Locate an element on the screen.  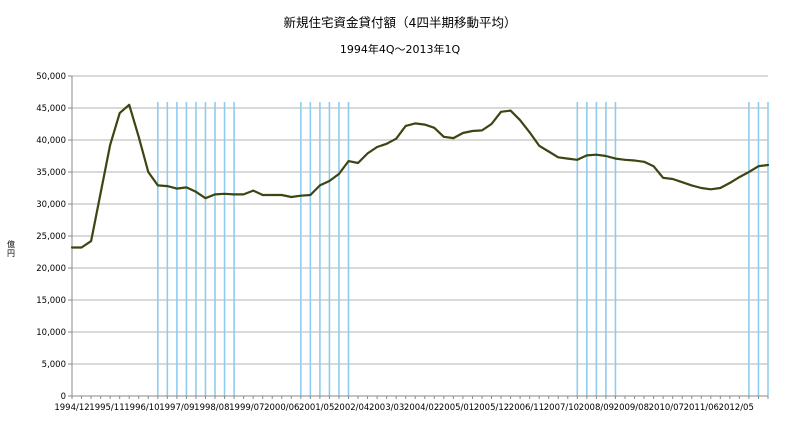
x-tick-label: 2010/07 is located at coordinates (666, 408).